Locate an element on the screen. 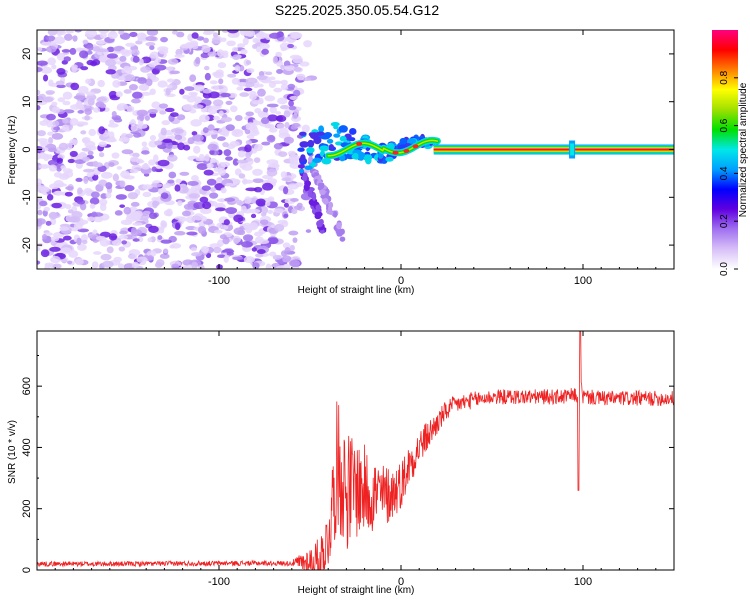  spectrogram-ytick-label: -10 is located at coordinates (27, 197).